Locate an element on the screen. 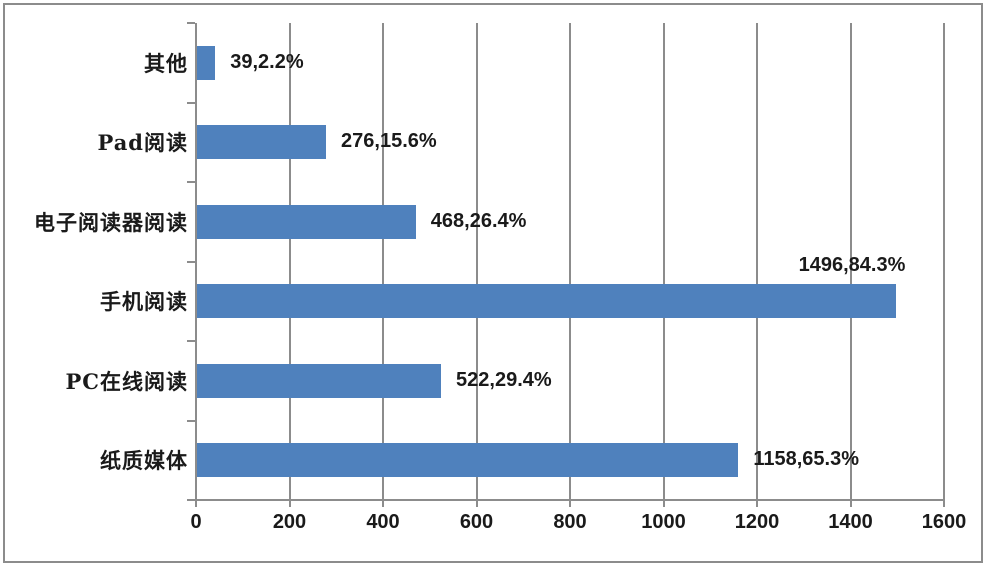 The height and width of the screenshot is (566, 986). category-label: Pad阅读 is located at coordinates (142, 143).